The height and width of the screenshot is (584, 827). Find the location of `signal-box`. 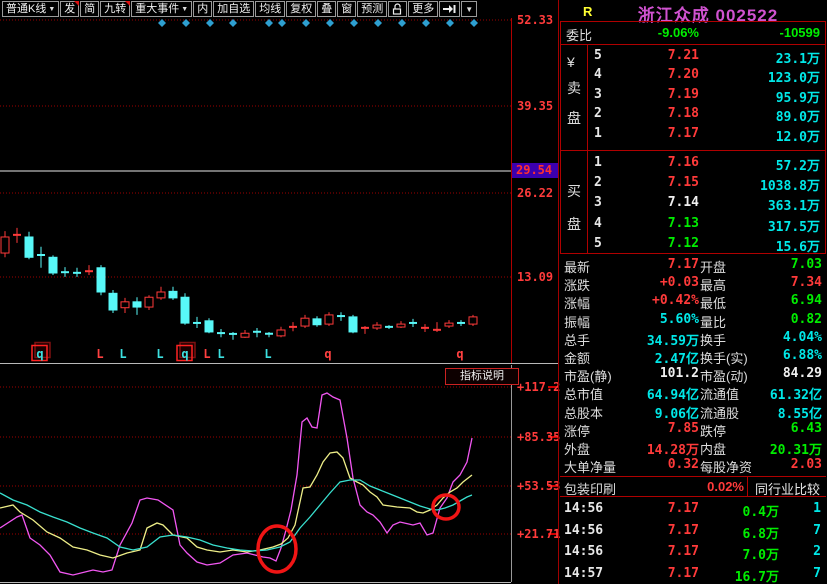

signal-box is located at coordinates (184, 353).